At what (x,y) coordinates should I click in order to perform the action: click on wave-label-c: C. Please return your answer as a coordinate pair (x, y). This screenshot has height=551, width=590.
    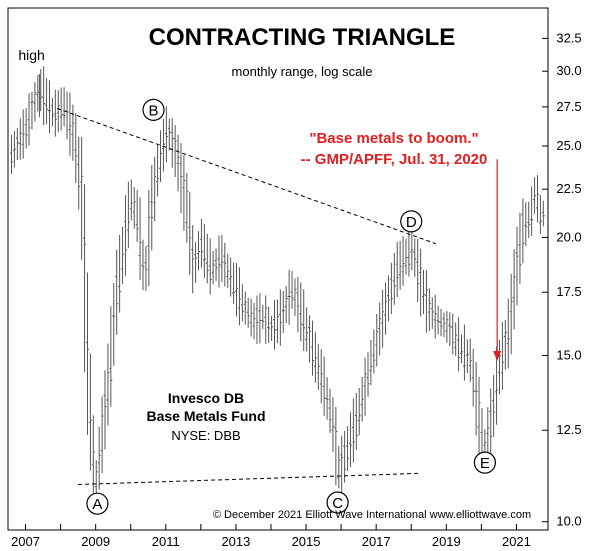
    Looking at the image, I should click on (337, 502).